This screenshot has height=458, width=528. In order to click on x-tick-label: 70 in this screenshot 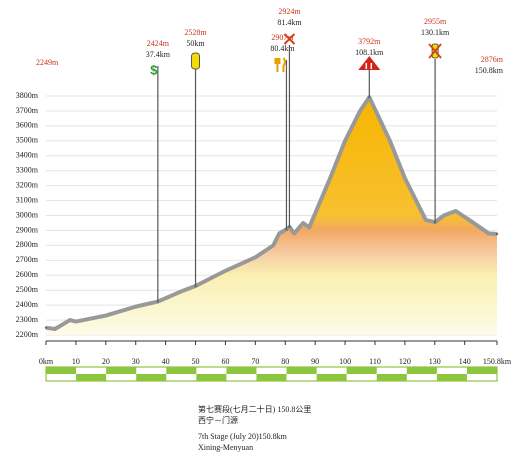, I will do `click(255, 361)`.